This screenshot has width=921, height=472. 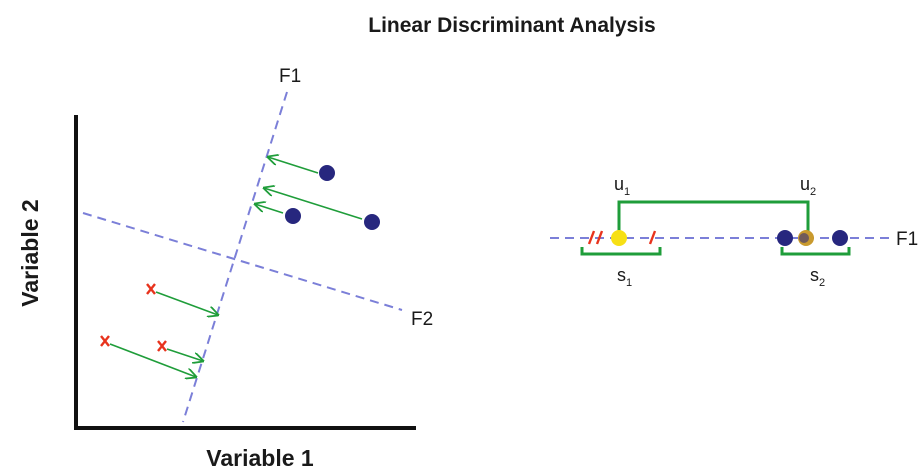 What do you see at coordinates (624, 277) in the screenshot?
I see `spread1-label: s1` at bounding box center [624, 277].